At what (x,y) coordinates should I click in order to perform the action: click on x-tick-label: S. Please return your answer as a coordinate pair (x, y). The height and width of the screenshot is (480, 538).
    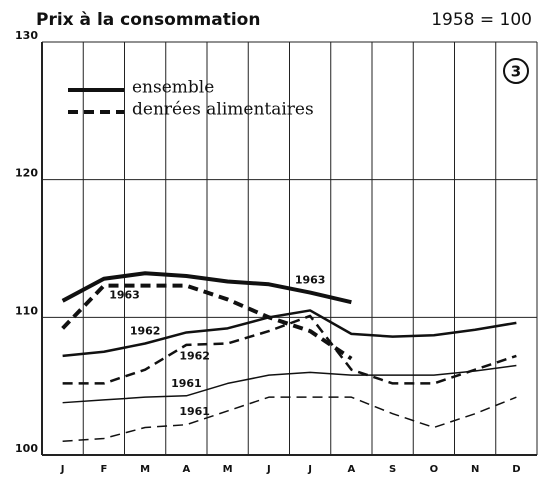
    Looking at the image, I should click on (392, 469).